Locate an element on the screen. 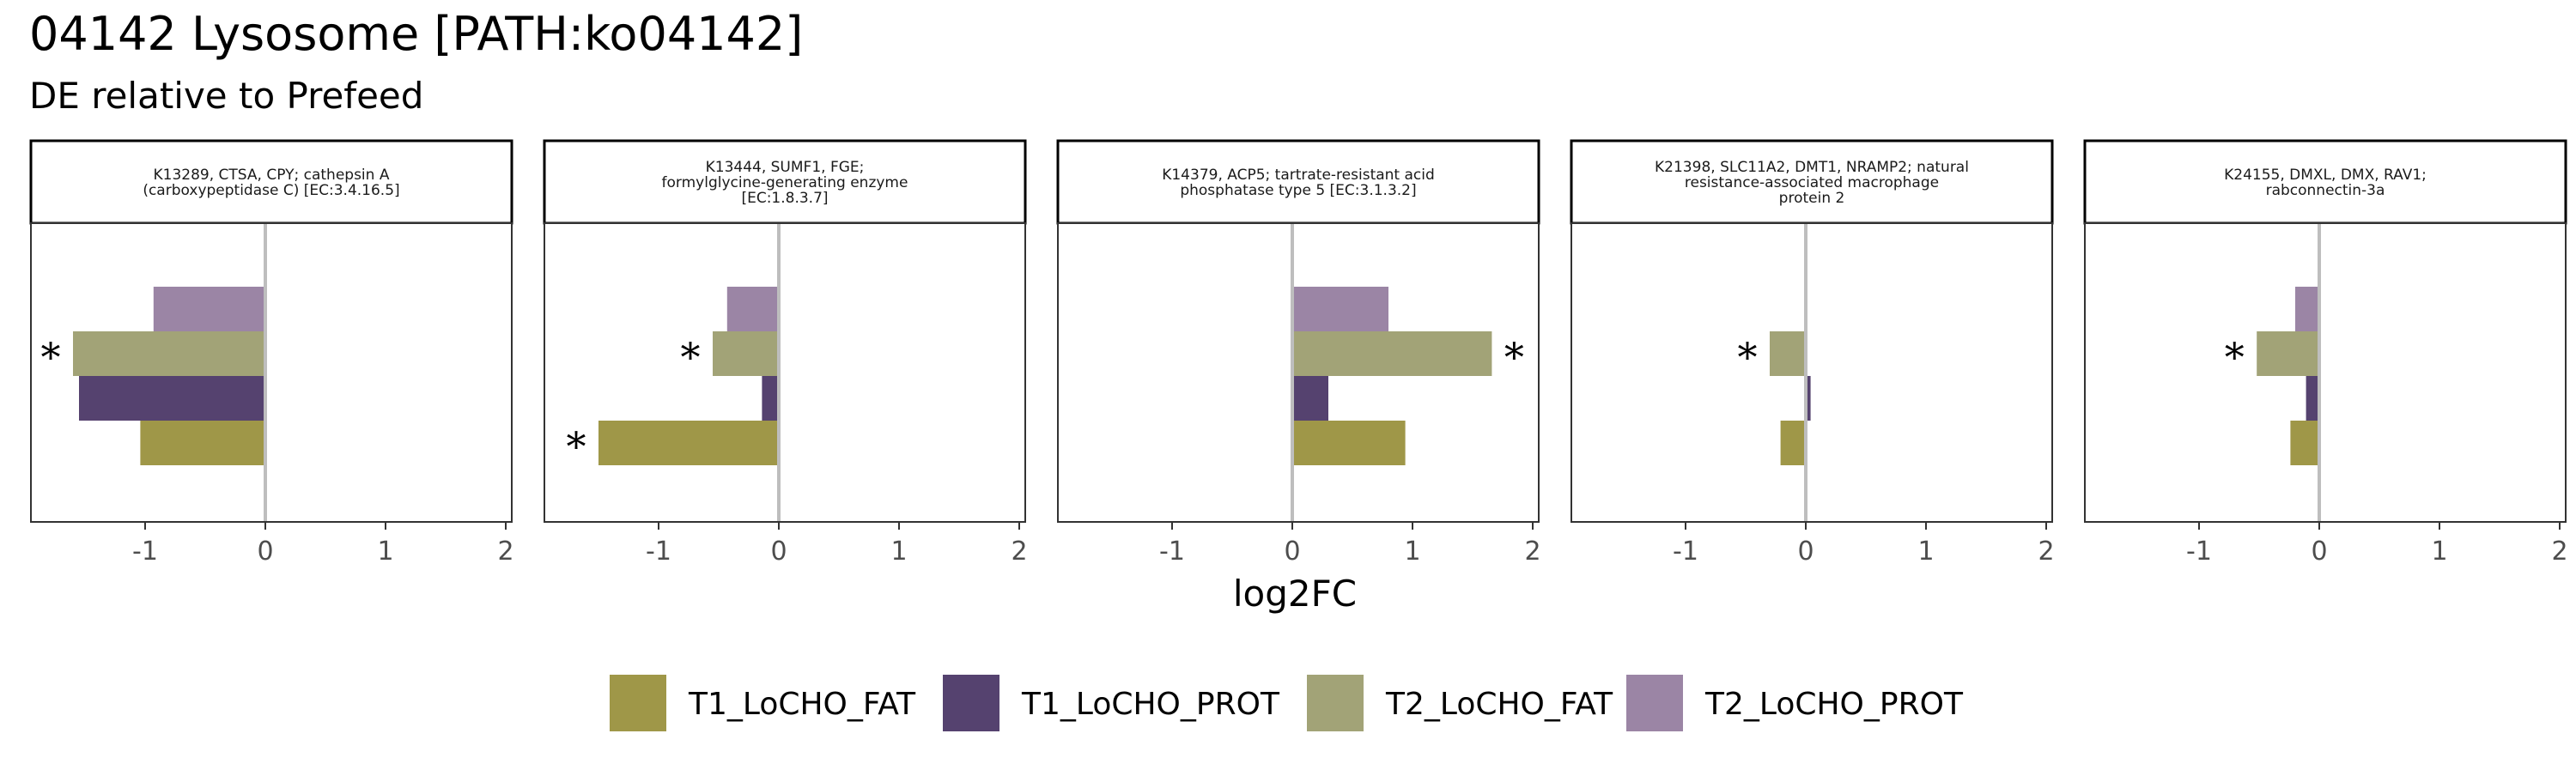  facet-strip-label: K14379, ACP5; tartrate-resistant acid is located at coordinates (1298, 175).